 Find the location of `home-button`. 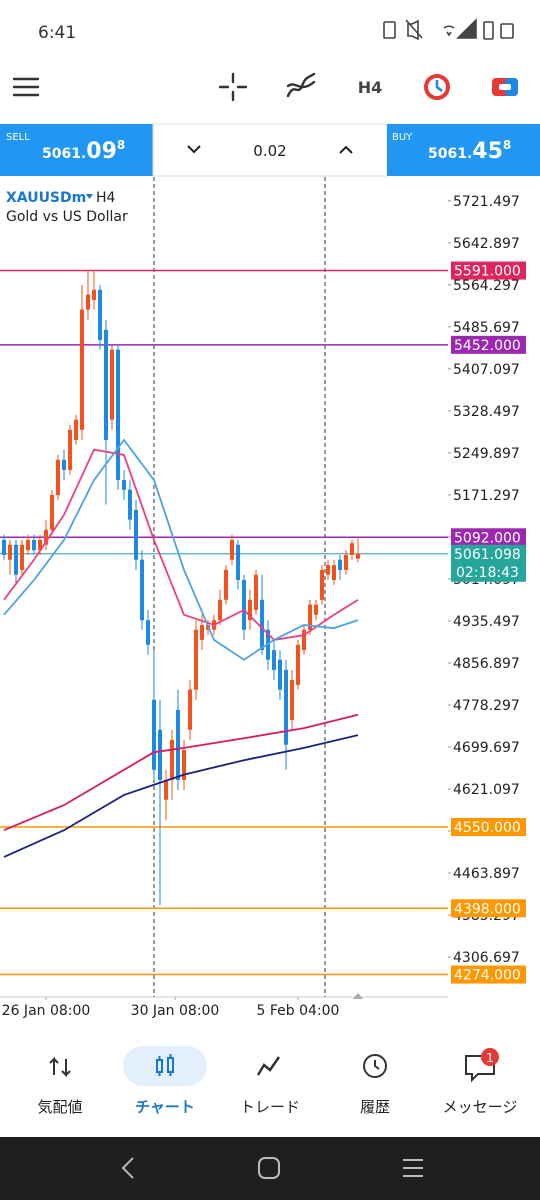

home-button is located at coordinates (269, 1168).